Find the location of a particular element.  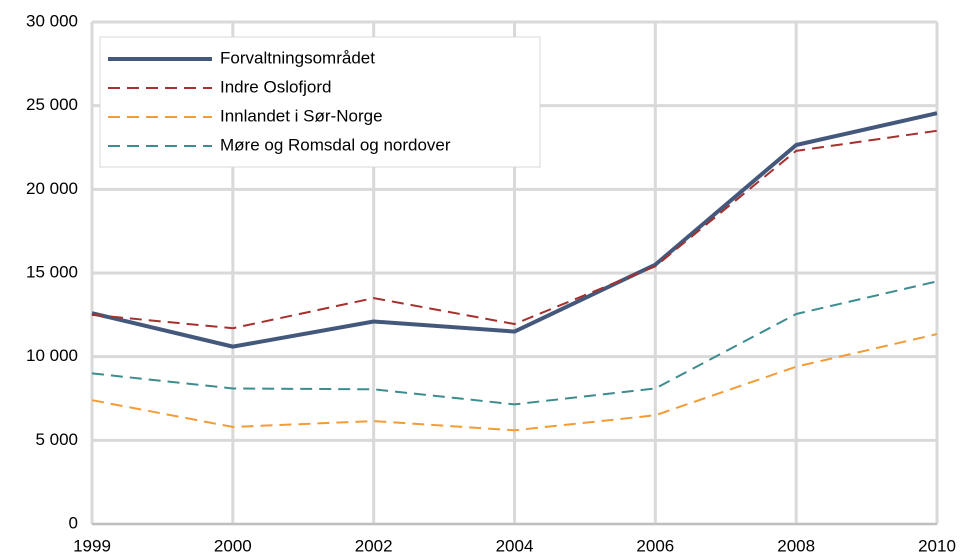

x-tick-label: 2010 is located at coordinates (937, 545).